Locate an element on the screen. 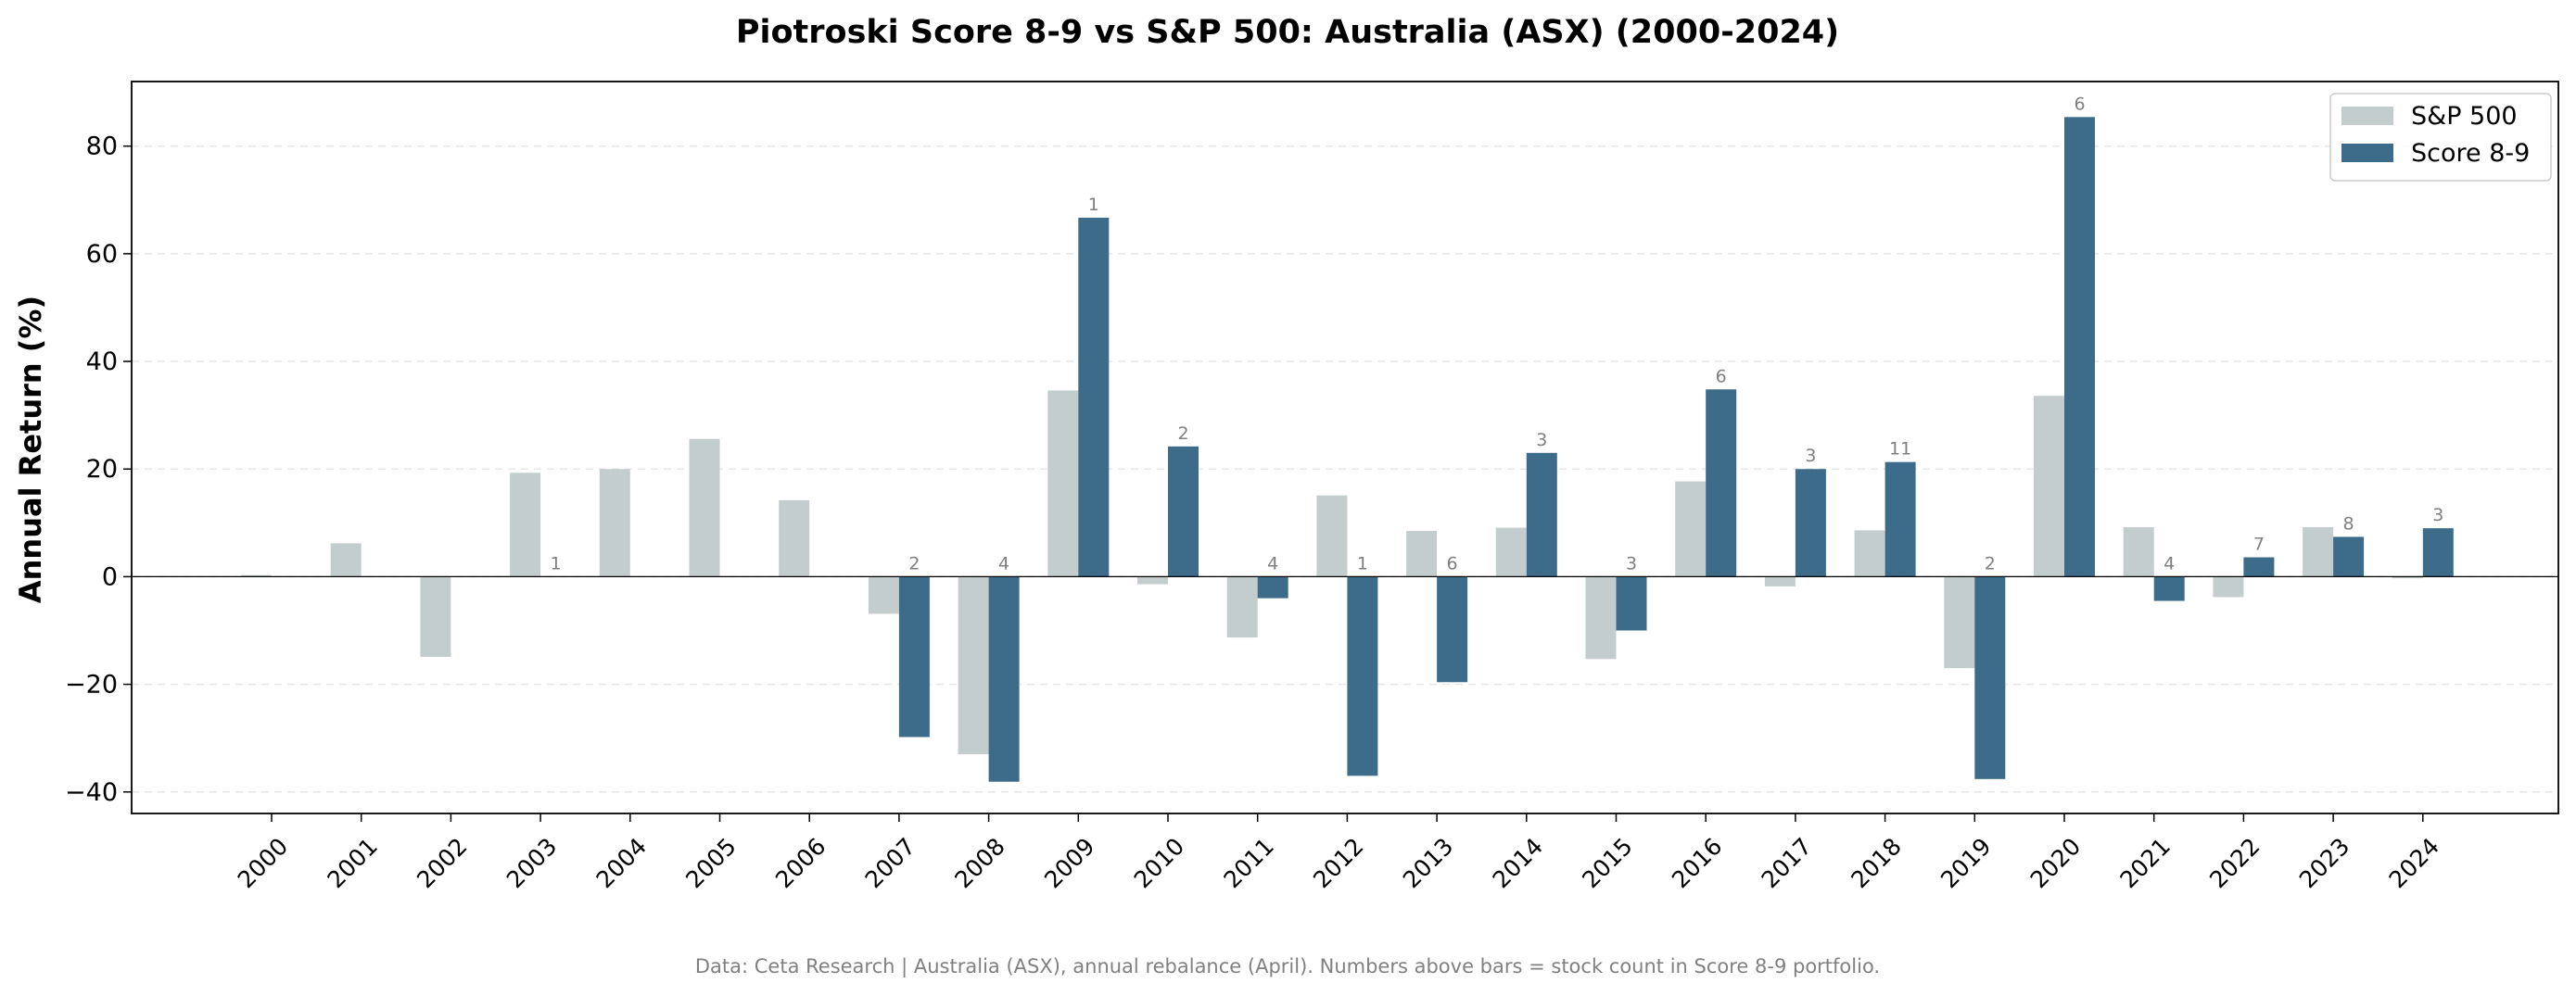  x-tick-label: 2000 is located at coordinates (263, 863).